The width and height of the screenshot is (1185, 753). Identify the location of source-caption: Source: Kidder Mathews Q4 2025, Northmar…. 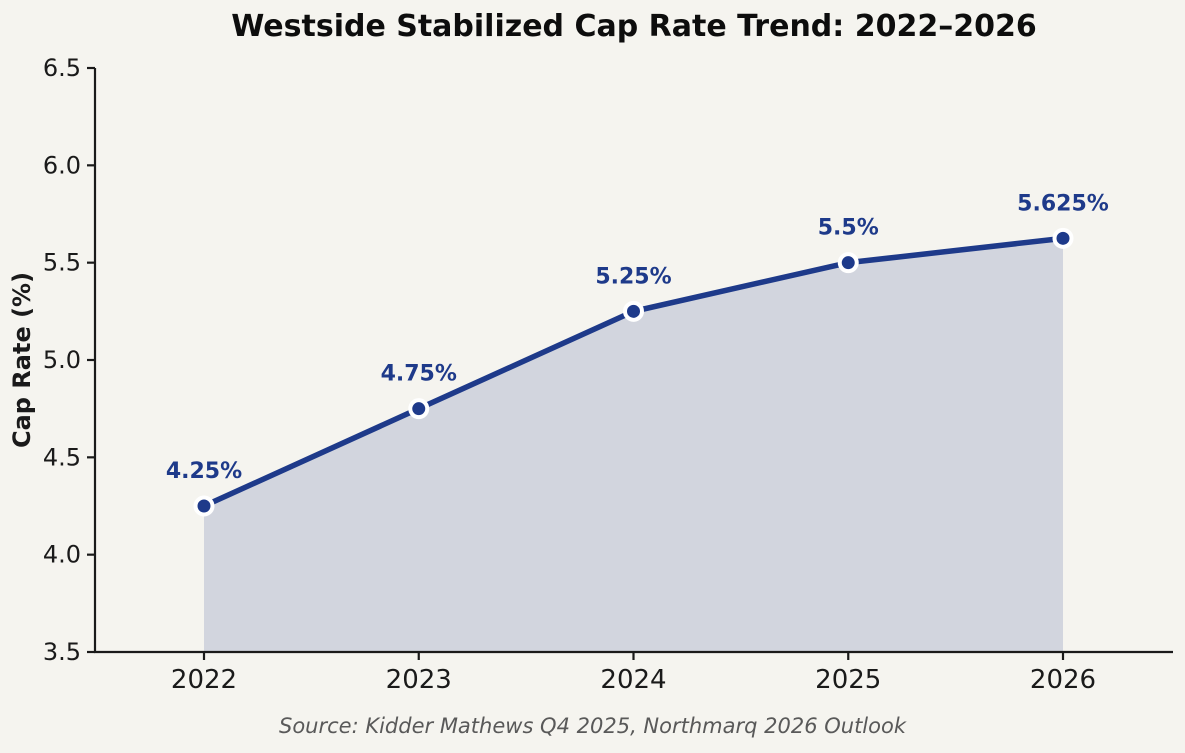
(592, 726).